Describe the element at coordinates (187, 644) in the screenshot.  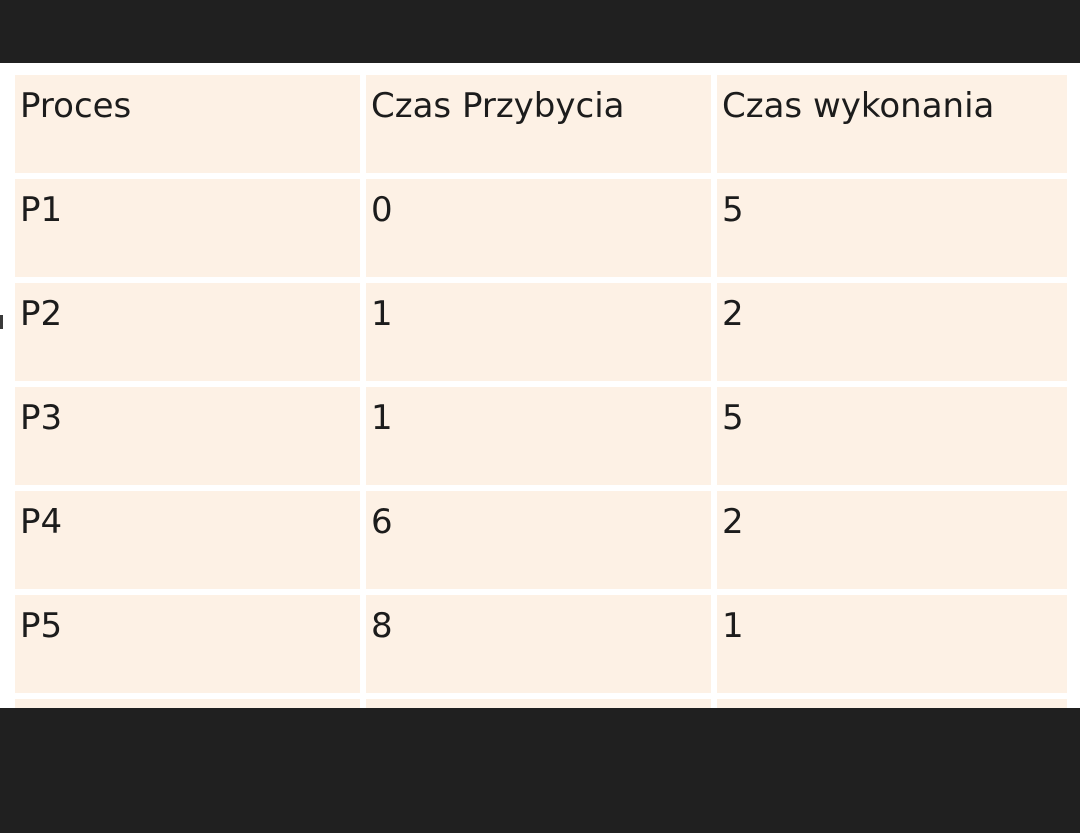
I see `table-cell: P5` at that location.